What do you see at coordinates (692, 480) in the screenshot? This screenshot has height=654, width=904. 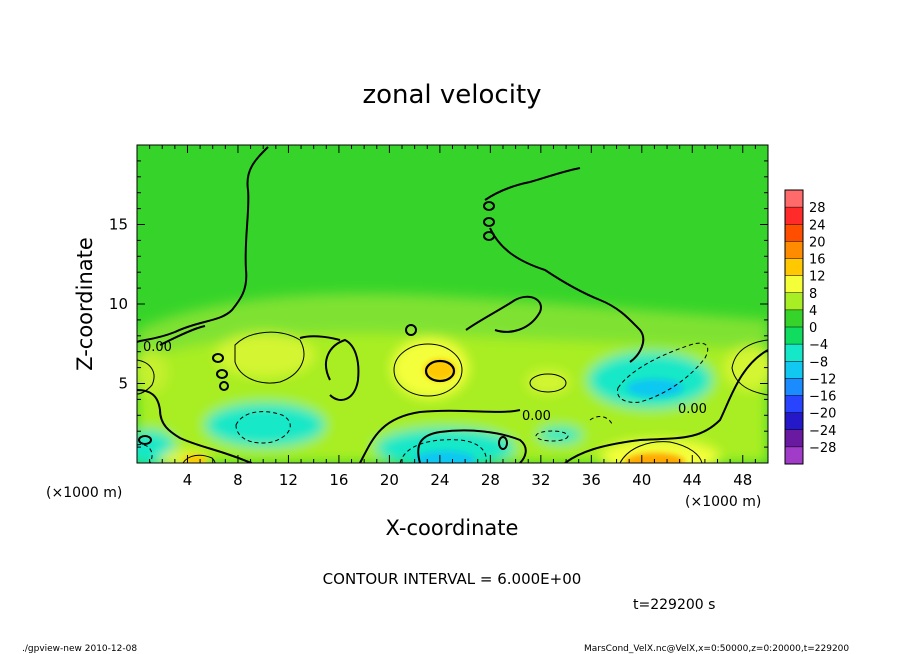 I see `x-tick-label: 44` at bounding box center [692, 480].